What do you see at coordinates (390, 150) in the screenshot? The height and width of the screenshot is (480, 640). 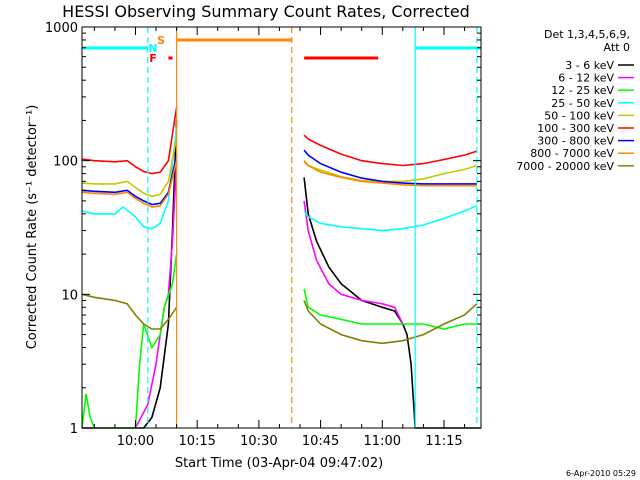 I see `series-5-segment-1-line` at bounding box center [390, 150].